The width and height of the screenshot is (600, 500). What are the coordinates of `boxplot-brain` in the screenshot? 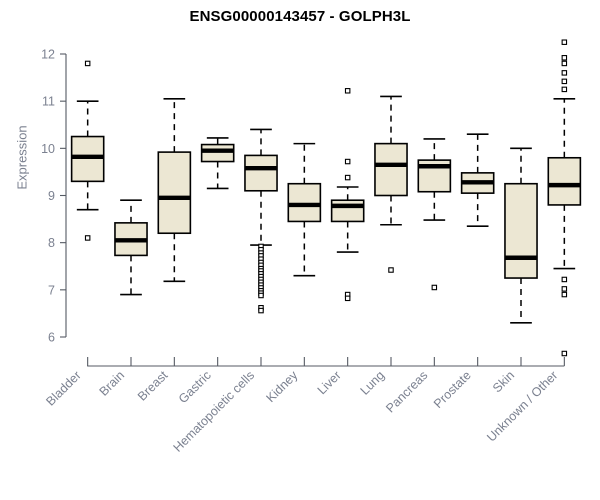 It's located at (131, 247).